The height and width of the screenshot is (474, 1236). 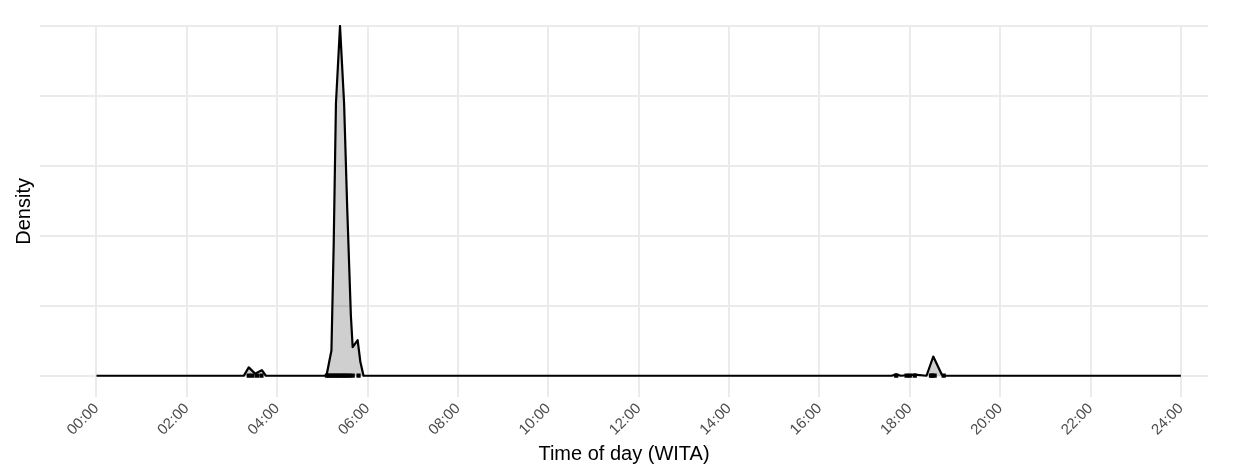 I want to click on x-axis-title: Time of day (WITA), so click(x=624, y=452).